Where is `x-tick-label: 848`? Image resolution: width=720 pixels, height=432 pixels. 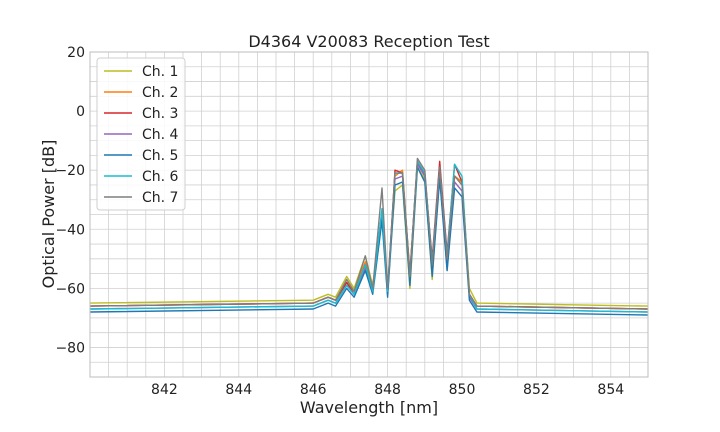 x-tick-label: 848 is located at coordinates (387, 390).